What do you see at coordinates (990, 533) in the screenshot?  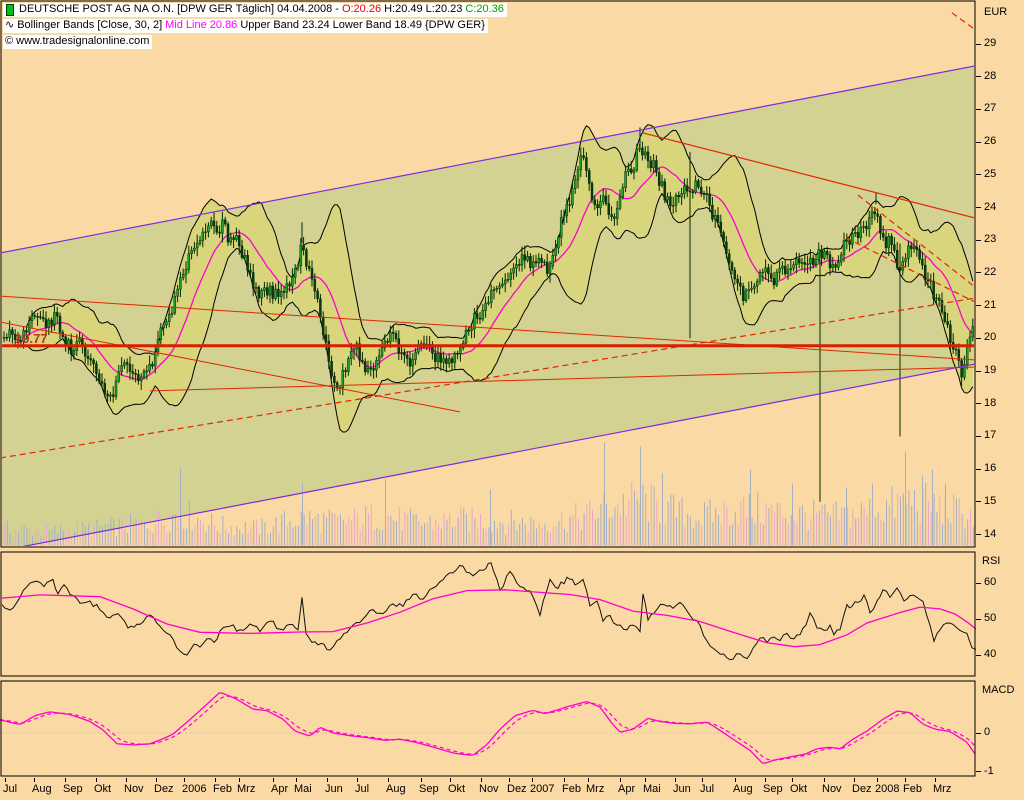 I see `price-tick-14: 14` at bounding box center [990, 533].